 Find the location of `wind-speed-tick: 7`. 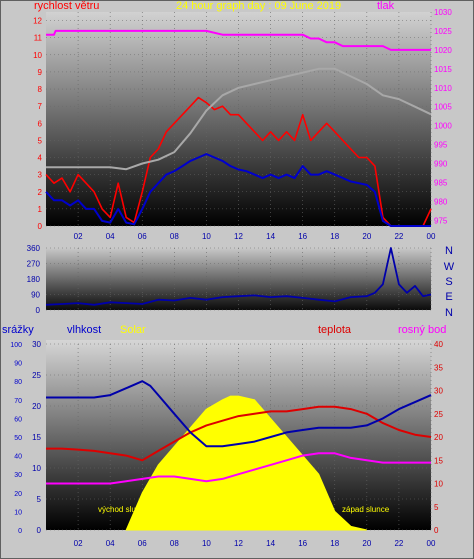

wind-speed-tick: 7 is located at coordinates (40, 106).